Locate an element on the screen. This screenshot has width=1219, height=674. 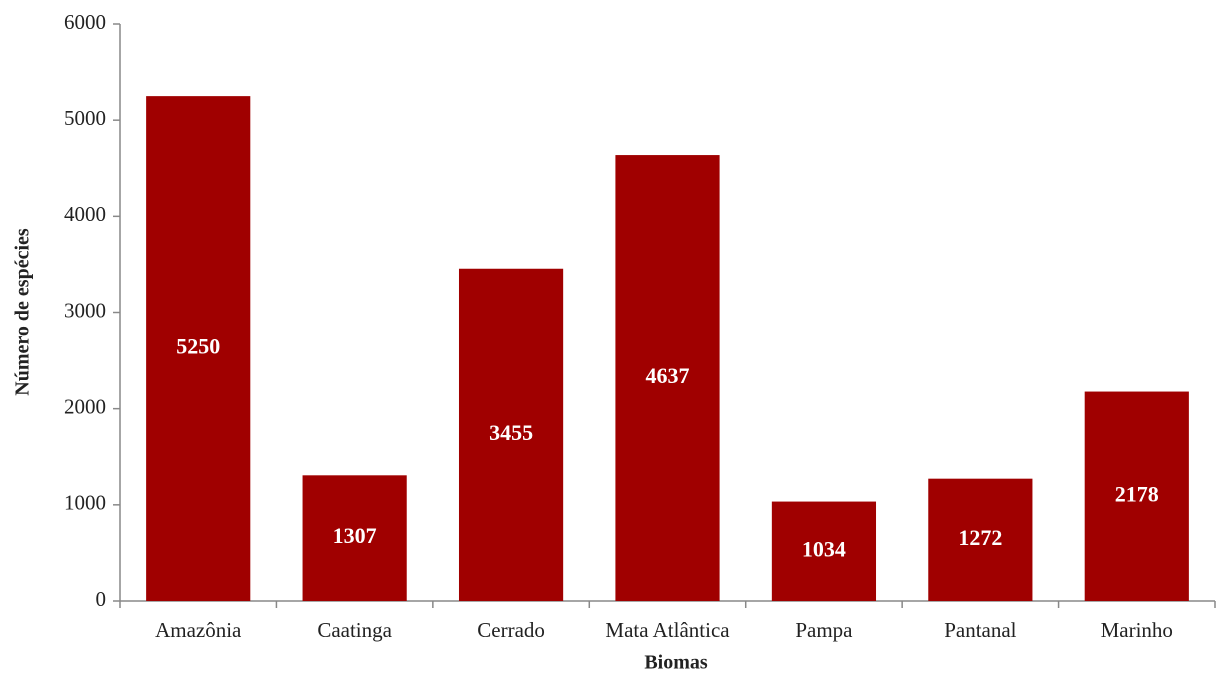
y-tick-label: 4000 is located at coordinates (85, 214).